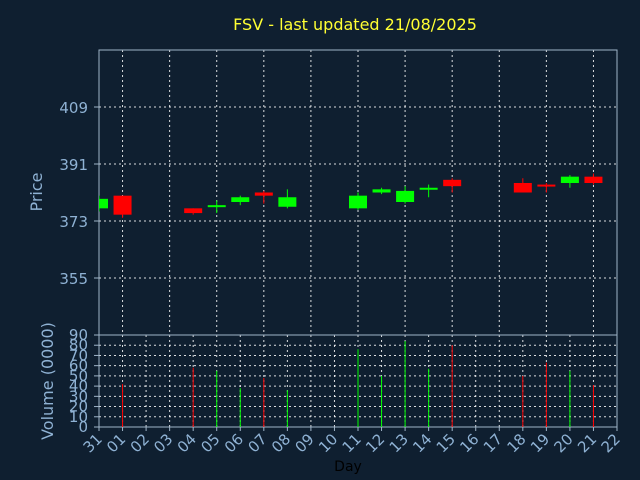  Describe the element at coordinates (116, 443) in the screenshot. I see `x-tick-label: 01` at that location.